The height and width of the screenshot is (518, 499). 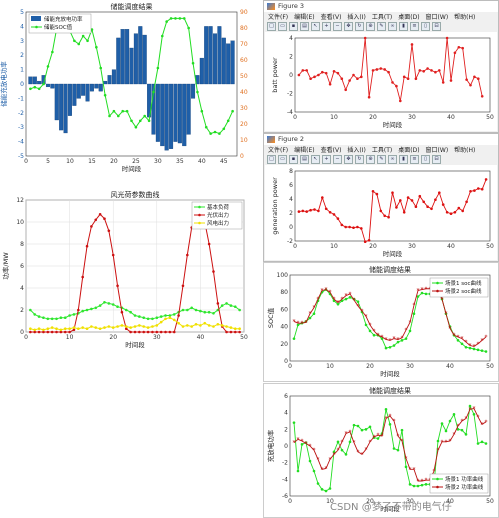 What do you see at coordinates (381, 6) in the screenshot?
I see `figure3-titlebar: Figure 3` at bounding box center [381, 6].